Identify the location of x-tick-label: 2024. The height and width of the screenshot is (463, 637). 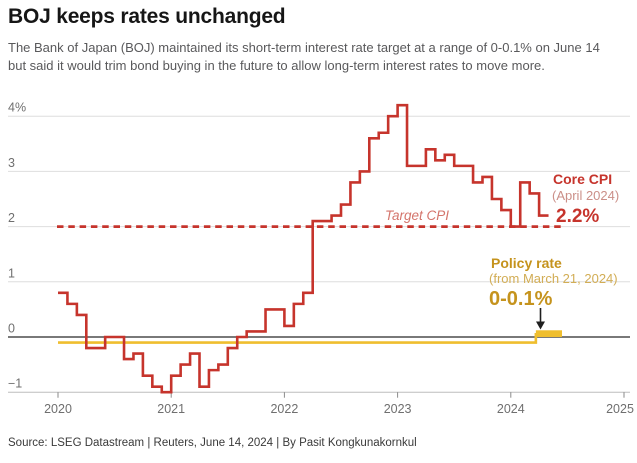
(511, 409).